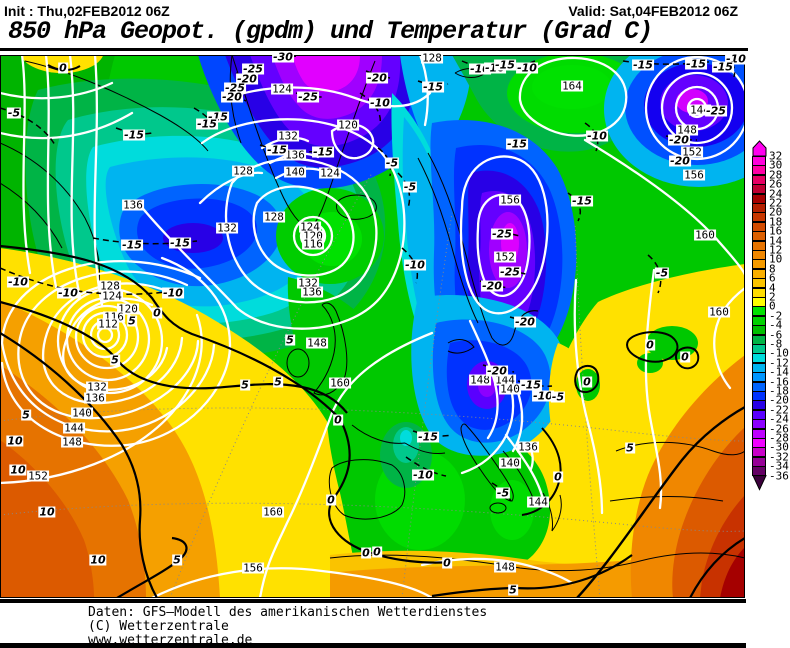  What do you see at coordinates (779, 419) in the screenshot?
I see `colorbar-tick-label: -24` at bounding box center [779, 419].